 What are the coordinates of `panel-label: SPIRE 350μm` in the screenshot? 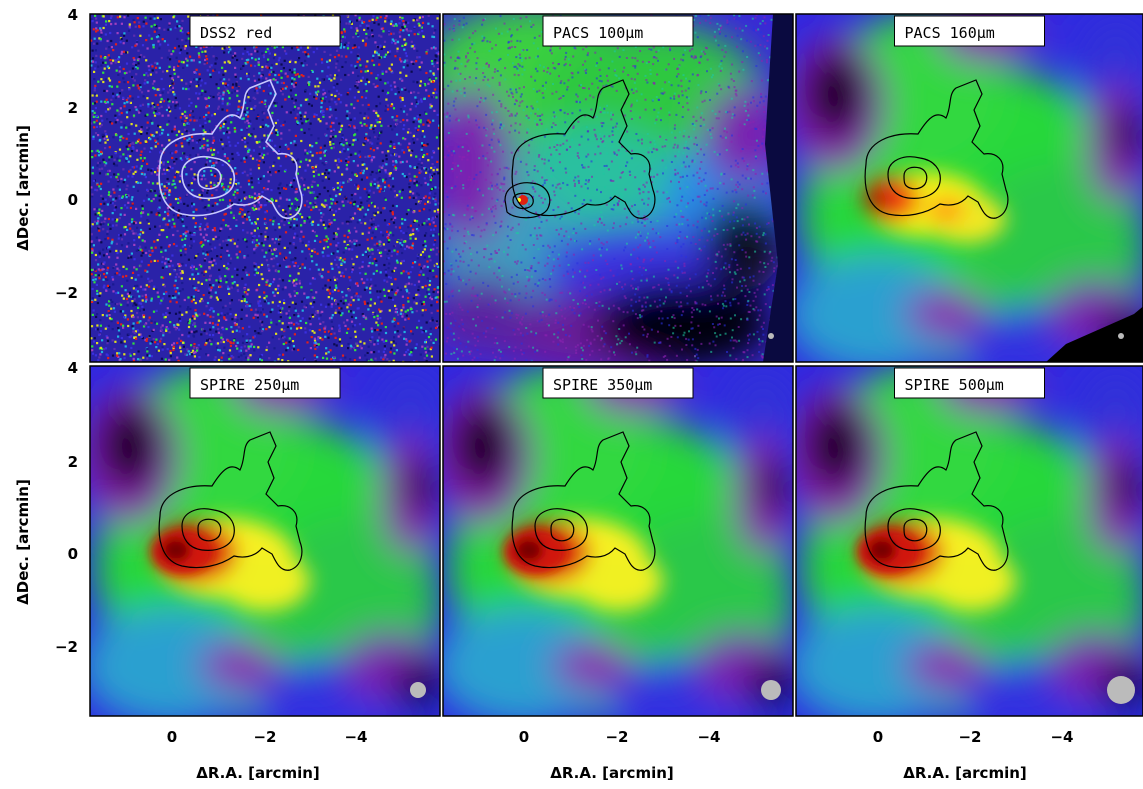 It's located at (618, 383).